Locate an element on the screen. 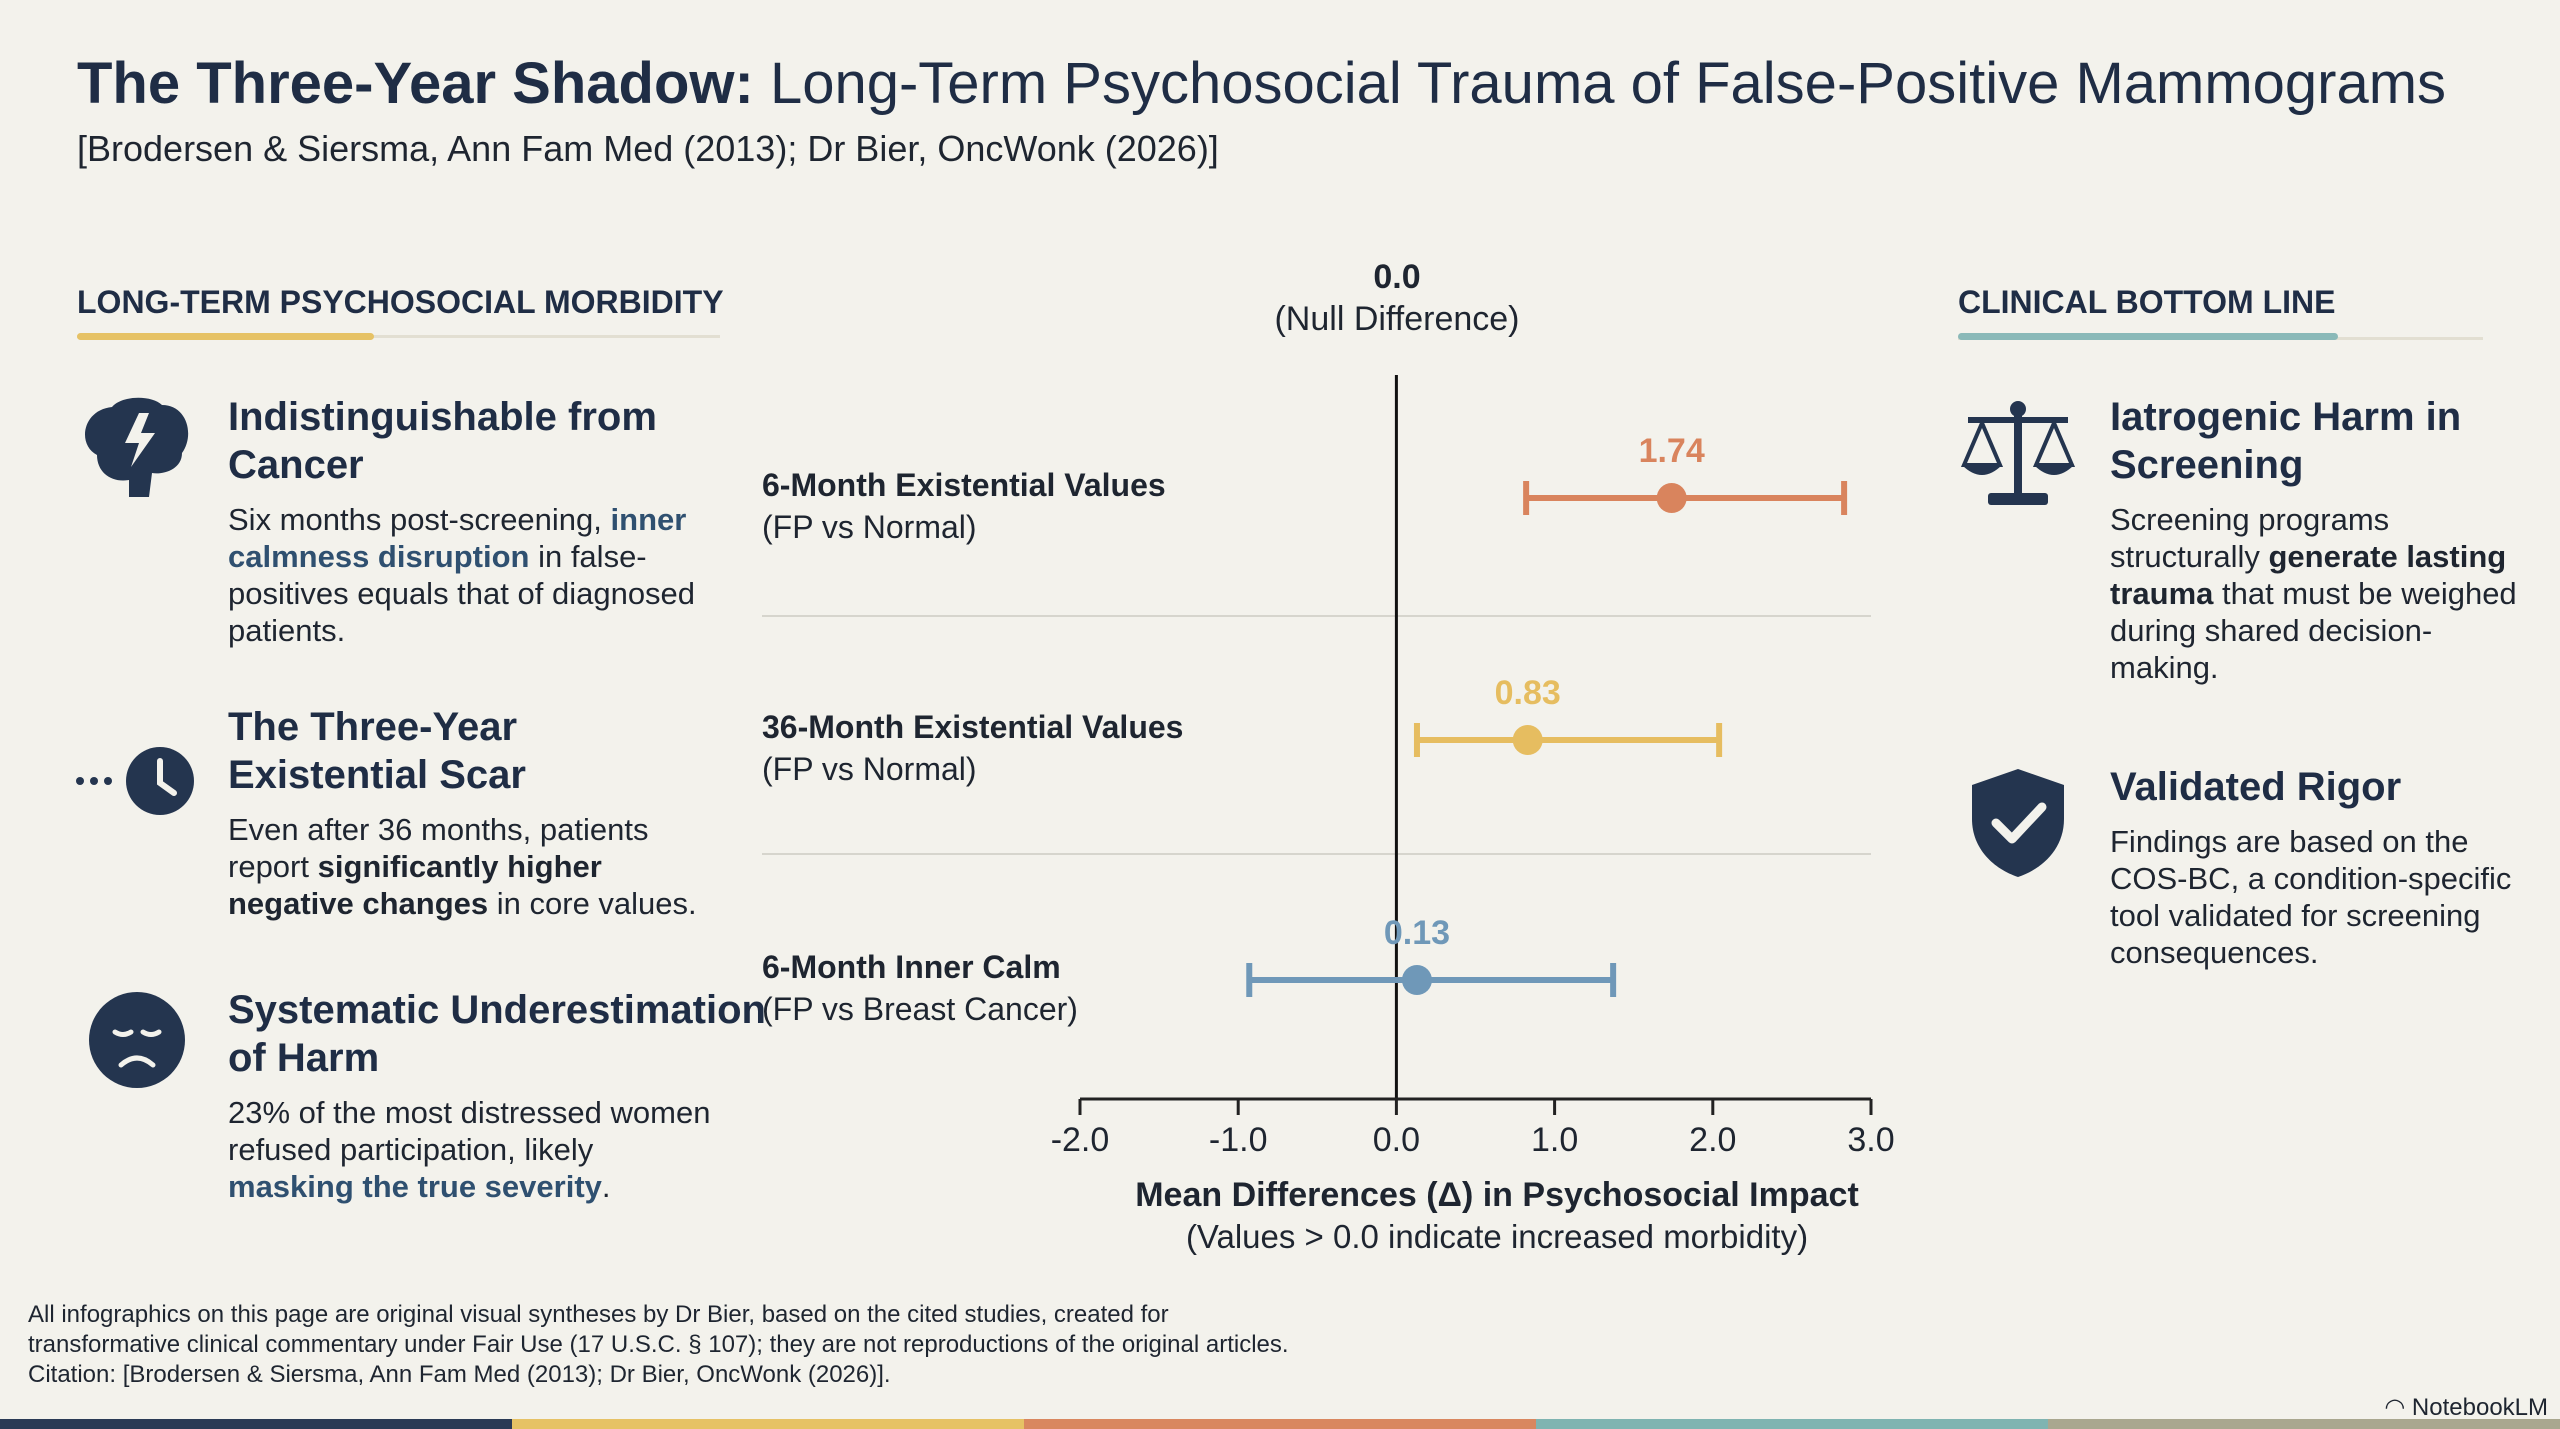 The height and width of the screenshot is (1429, 2560). item-title: Validated Rigor is located at coordinates (2256, 787).